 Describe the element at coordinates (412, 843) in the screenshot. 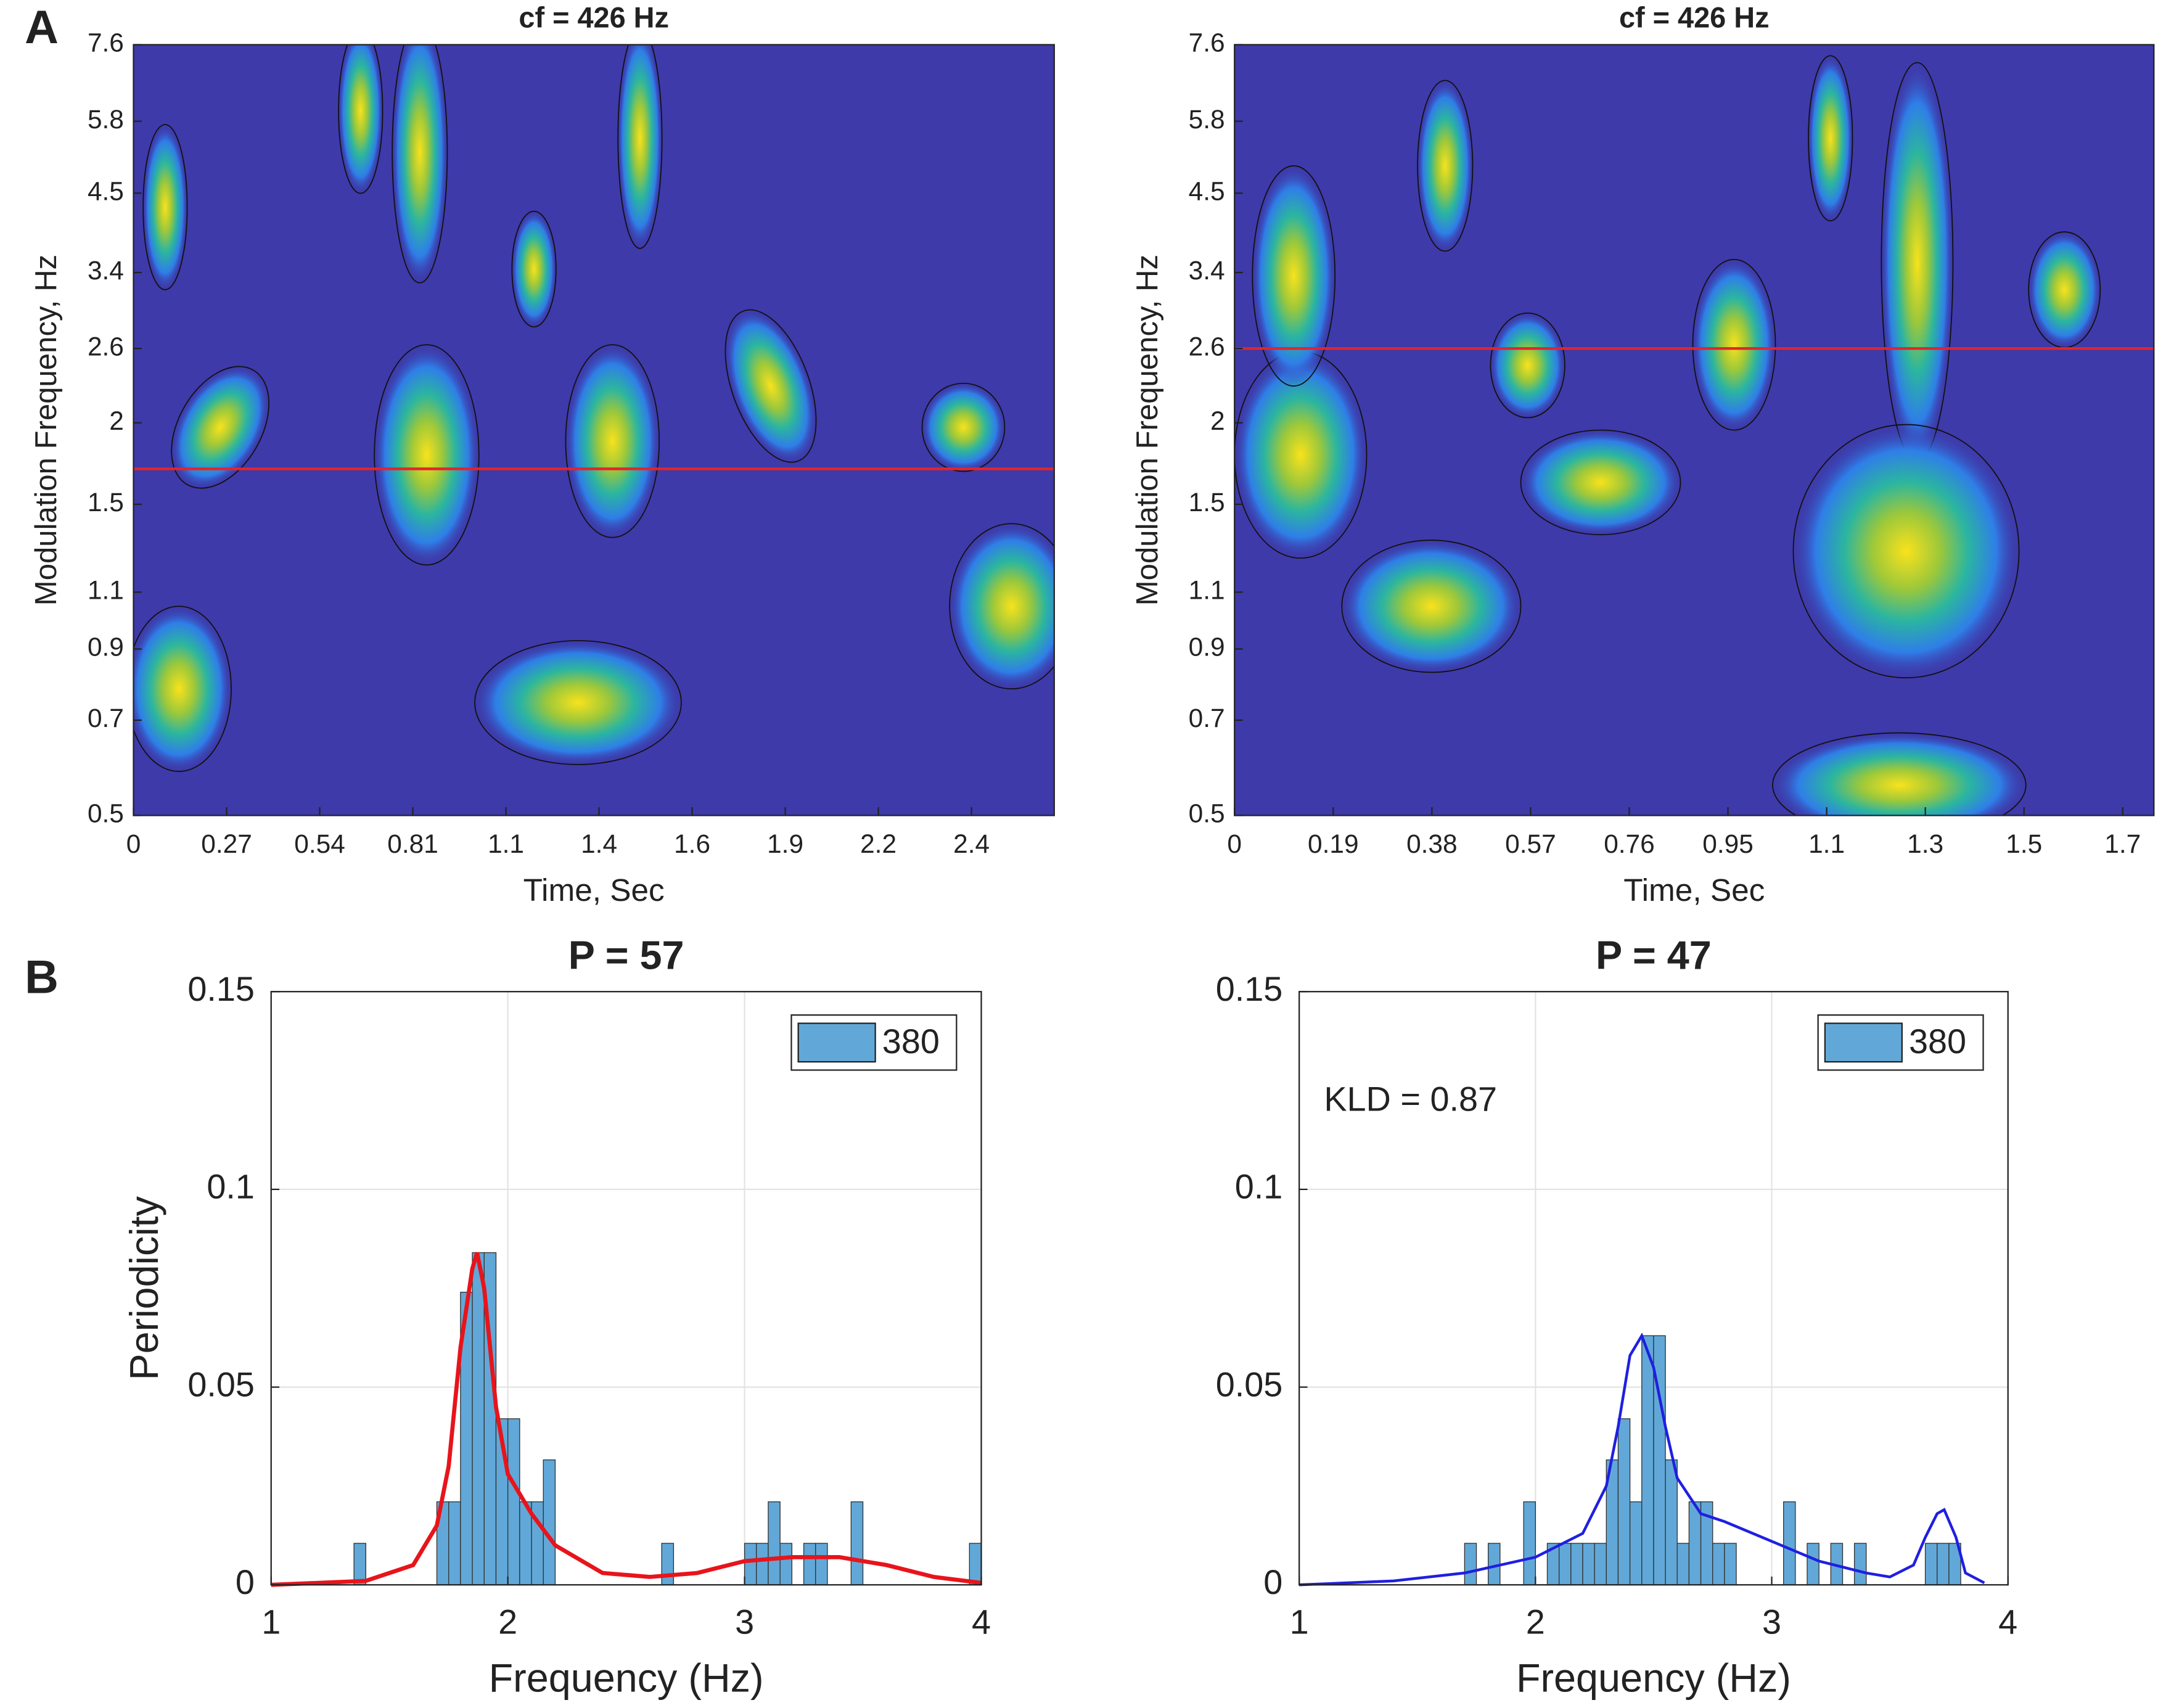

I see `x-tick-label: 0.81` at that location.